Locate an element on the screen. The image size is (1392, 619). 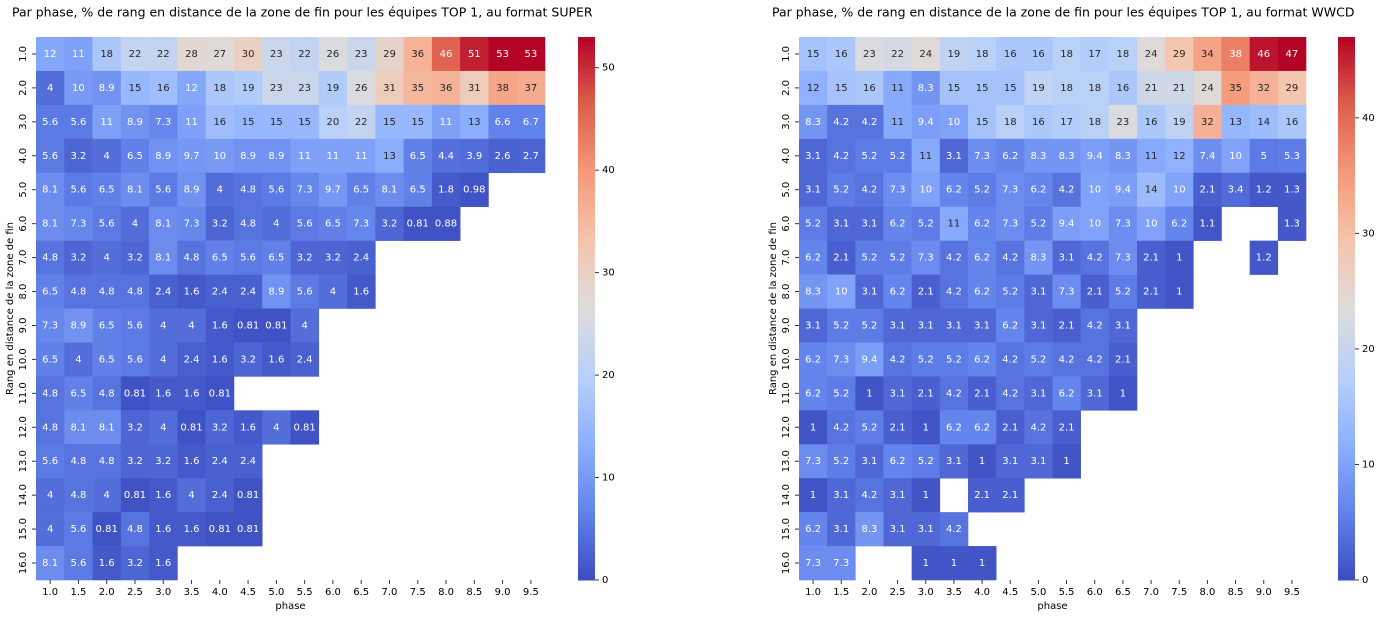
x-tick-label: 9.5 is located at coordinates (531, 592).